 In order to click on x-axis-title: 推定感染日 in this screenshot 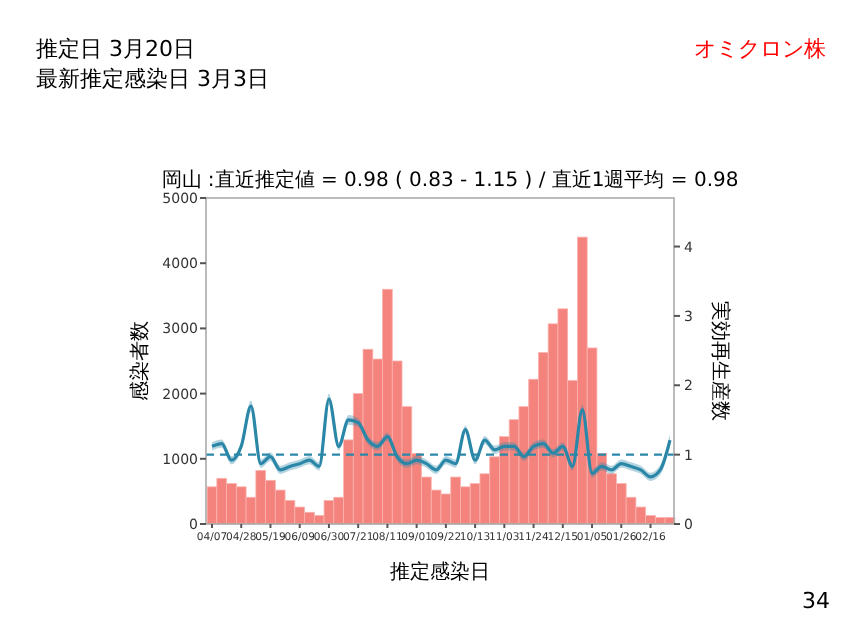, I will do `click(440, 572)`.